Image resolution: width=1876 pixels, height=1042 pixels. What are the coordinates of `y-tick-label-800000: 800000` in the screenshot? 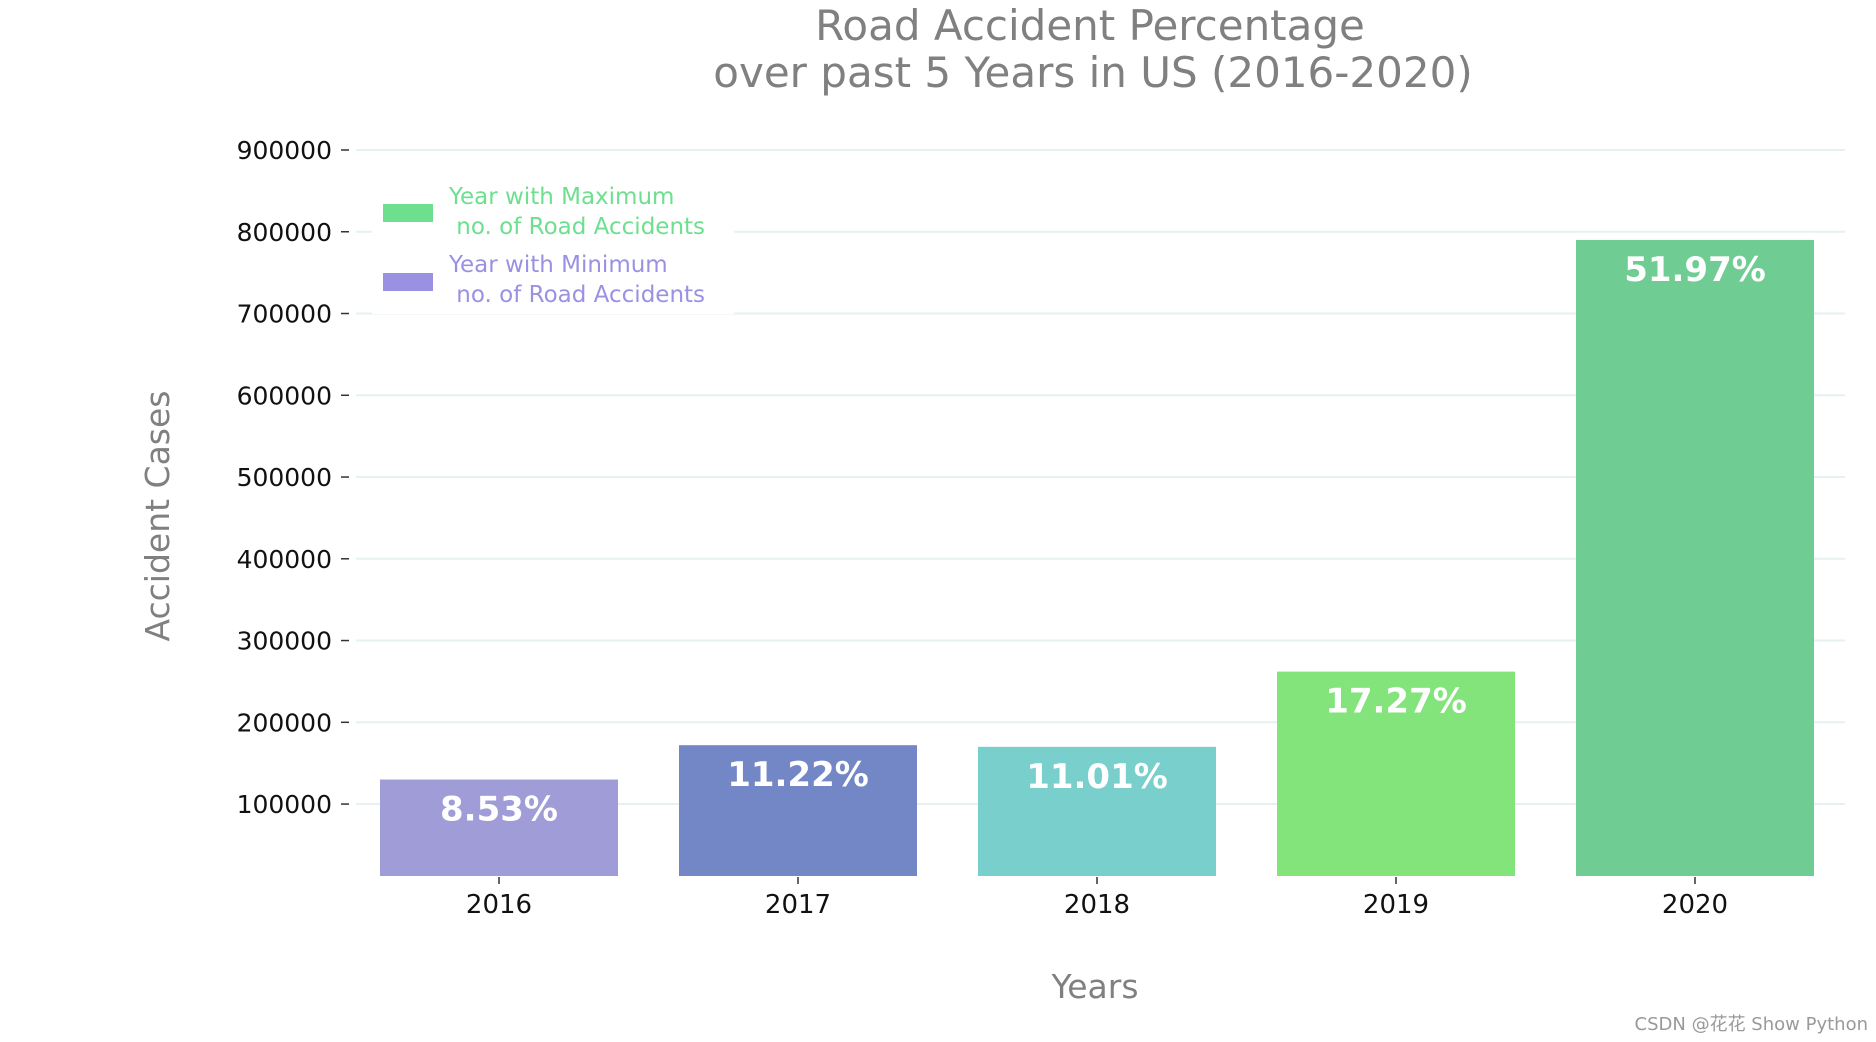 It's located at (284, 232).